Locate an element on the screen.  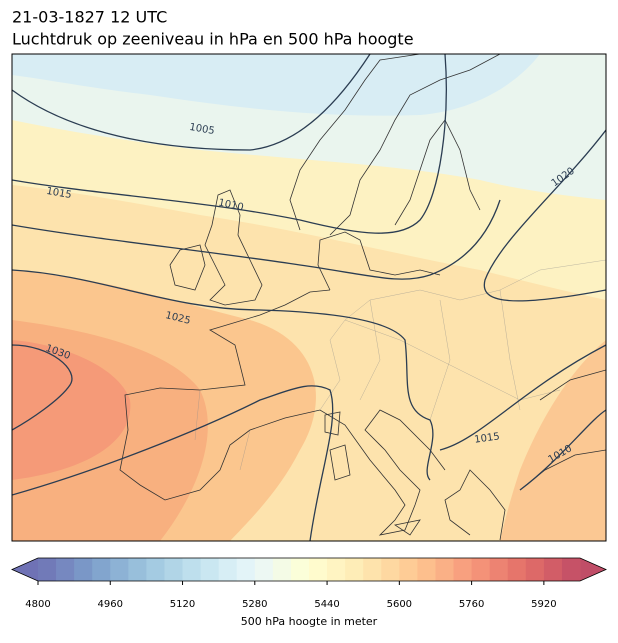
isobar-label: 1010 is located at coordinates (230, 205).